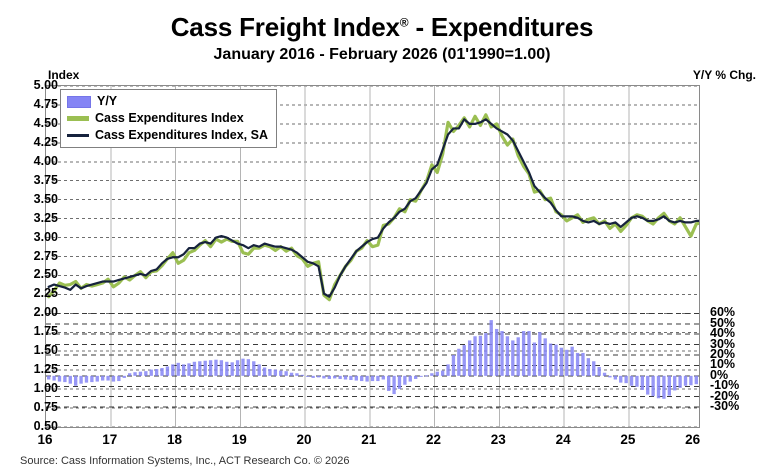 Image resolution: width=764 pixels, height=474 pixels. What do you see at coordinates (45, 236) in the screenshot?
I see `y-axis-tick-label: 3.00` at bounding box center [45, 236].